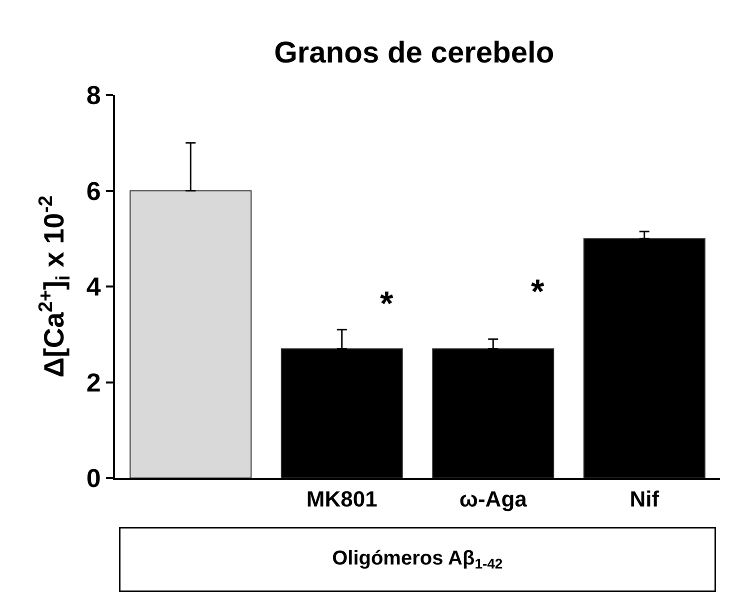  I want to click on x-tick-label: Nif, so click(645, 499).